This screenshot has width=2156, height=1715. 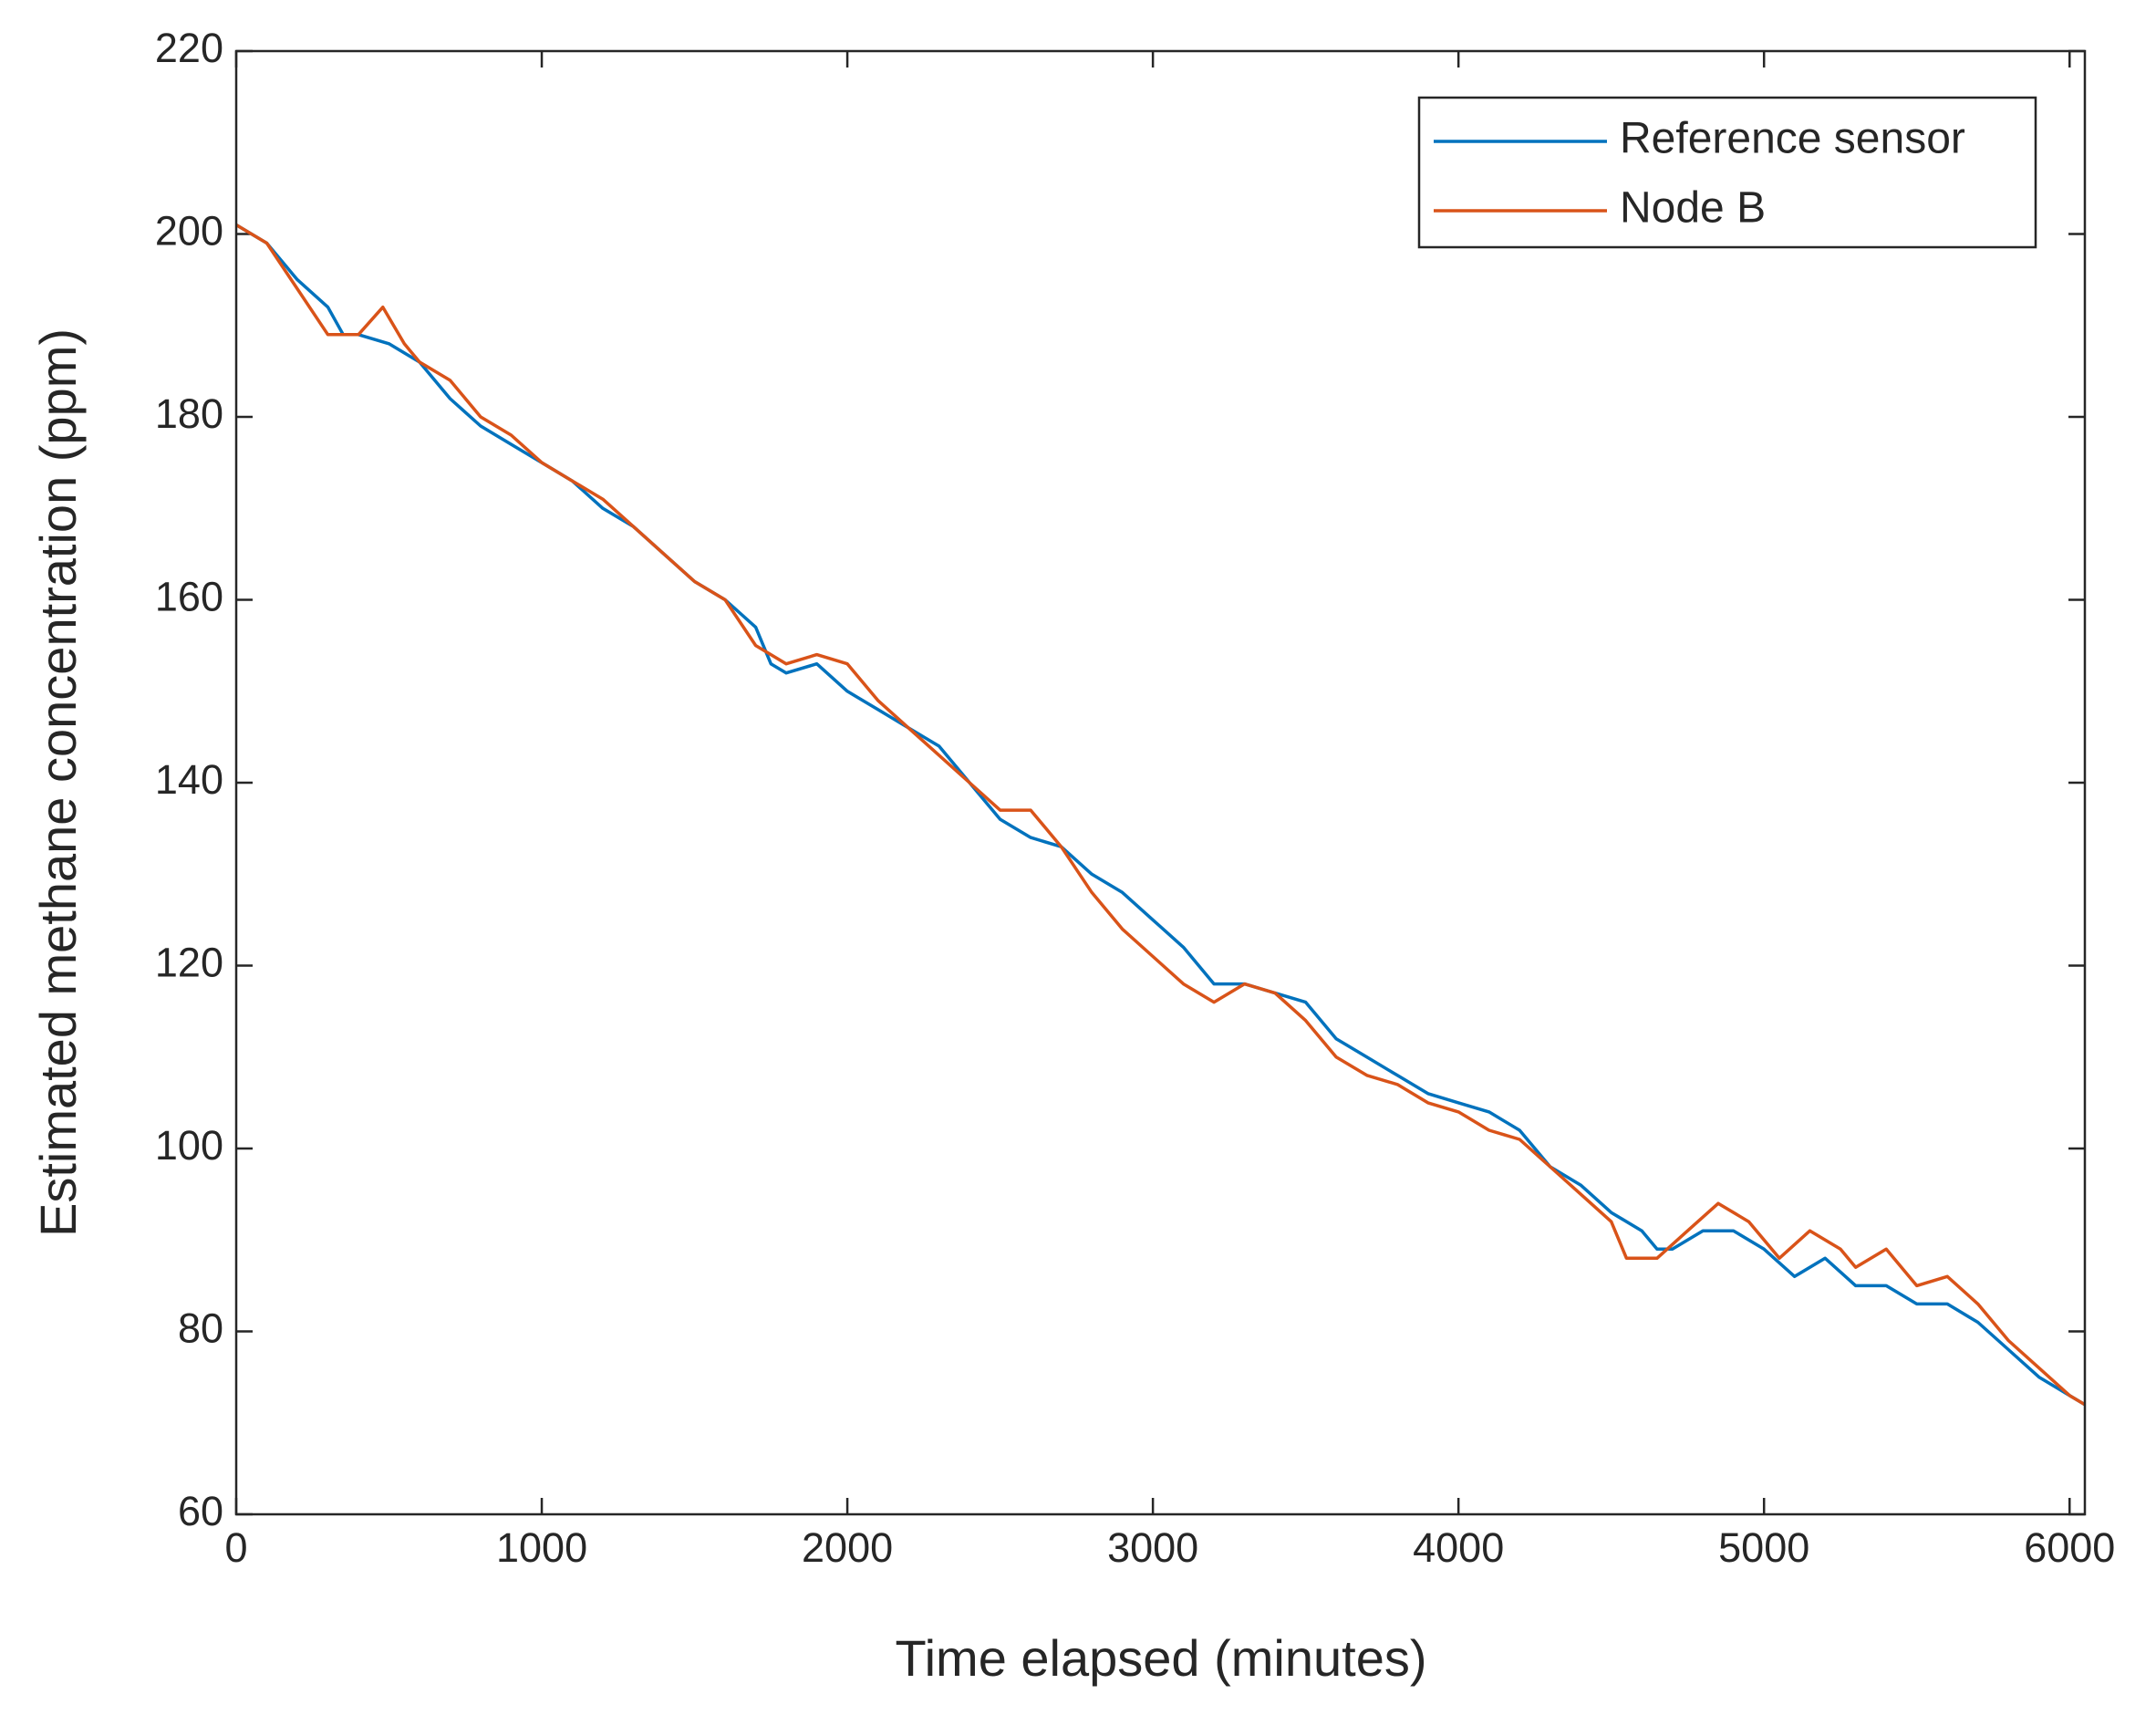 What do you see at coordinates (189, 779) in the screenshot?
I see `y-tick-label: 140` at bounding box center [189, 779].